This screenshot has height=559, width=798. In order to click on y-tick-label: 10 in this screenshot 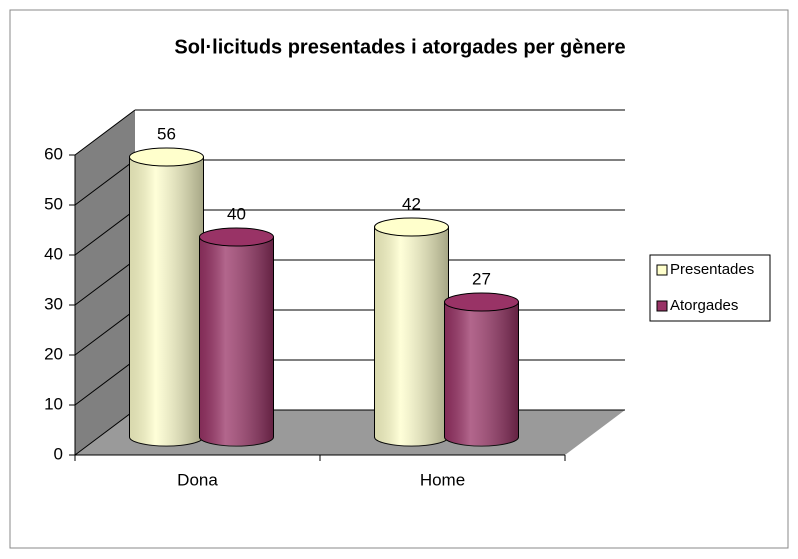, I will do `click(53, 403)`.